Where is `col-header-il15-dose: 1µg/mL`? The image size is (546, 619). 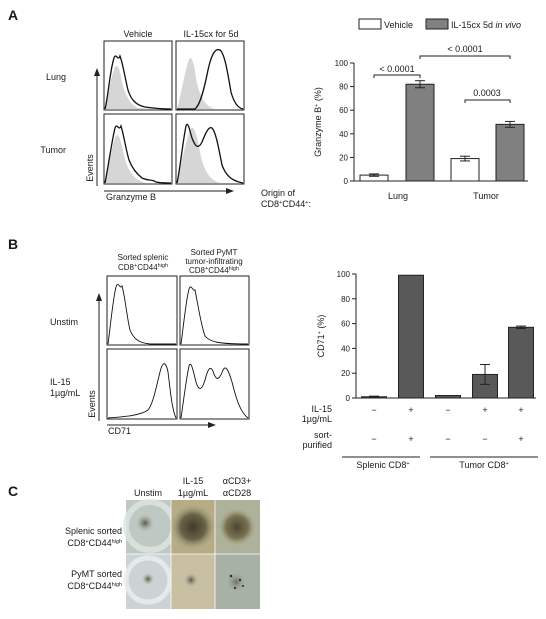 col-header-il15-dose: 1µg/mL is located at coordinates (193, 493).